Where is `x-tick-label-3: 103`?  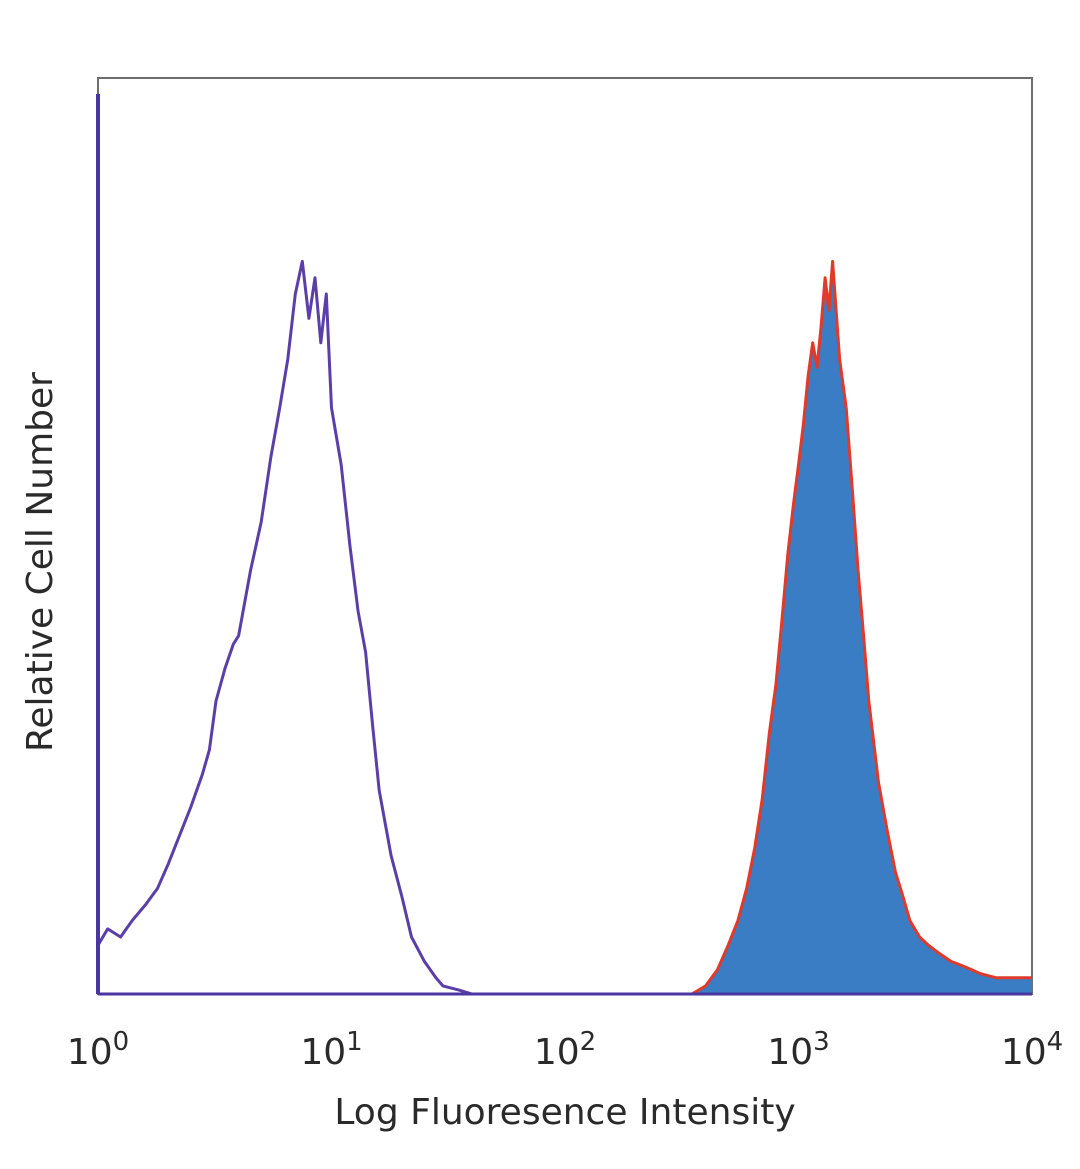
x-tick-label-3: 103 is located at coordinates (798, 1050).